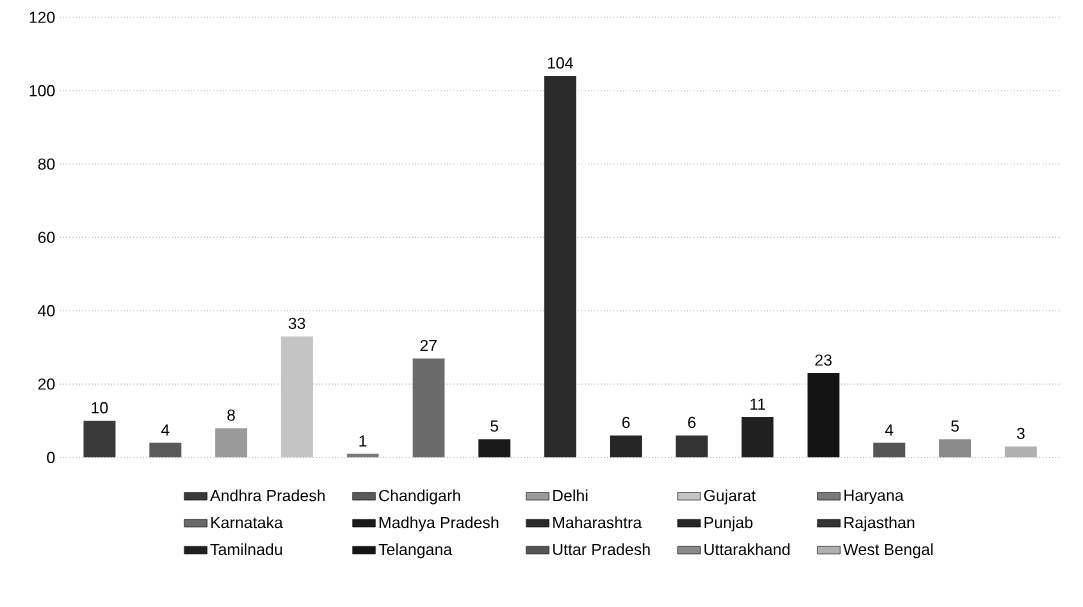  I want to click on data-label: 23, so click(823, 360).